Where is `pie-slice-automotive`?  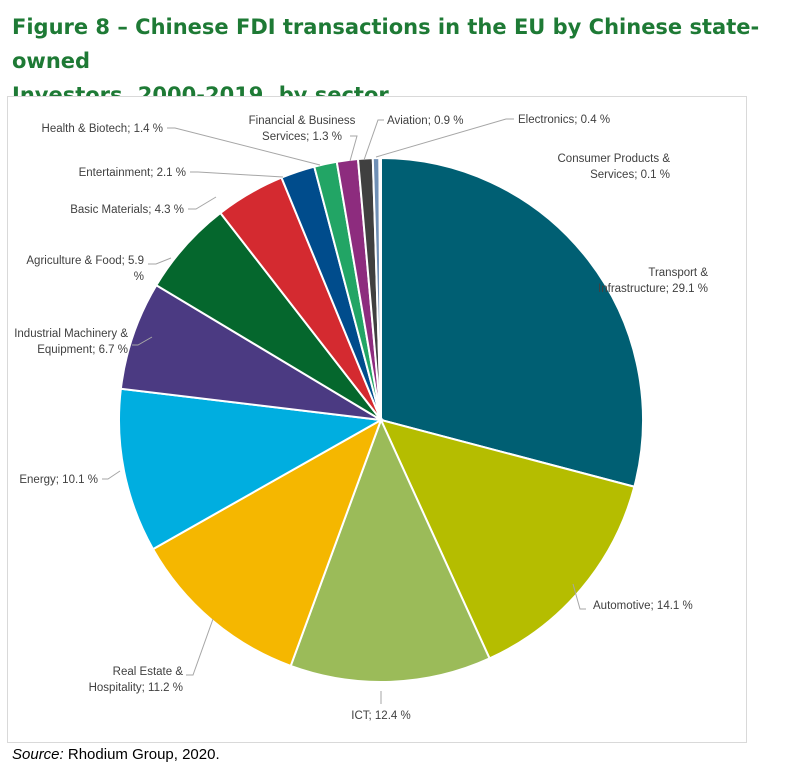
pie-slice-automotive is located at coordinates (507, 539).